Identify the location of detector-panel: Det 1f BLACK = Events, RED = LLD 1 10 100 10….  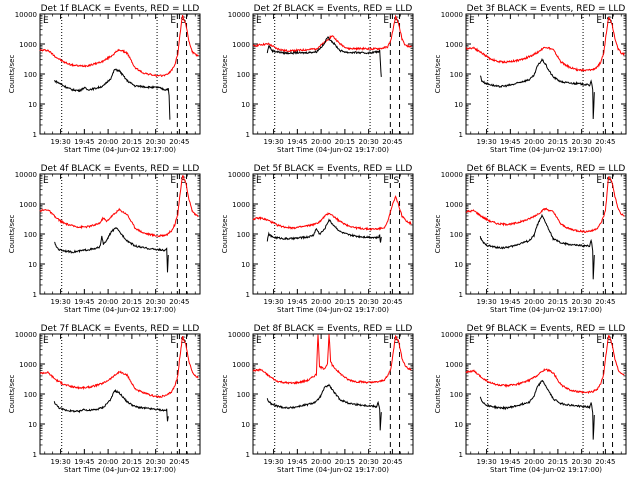
(104, 79).